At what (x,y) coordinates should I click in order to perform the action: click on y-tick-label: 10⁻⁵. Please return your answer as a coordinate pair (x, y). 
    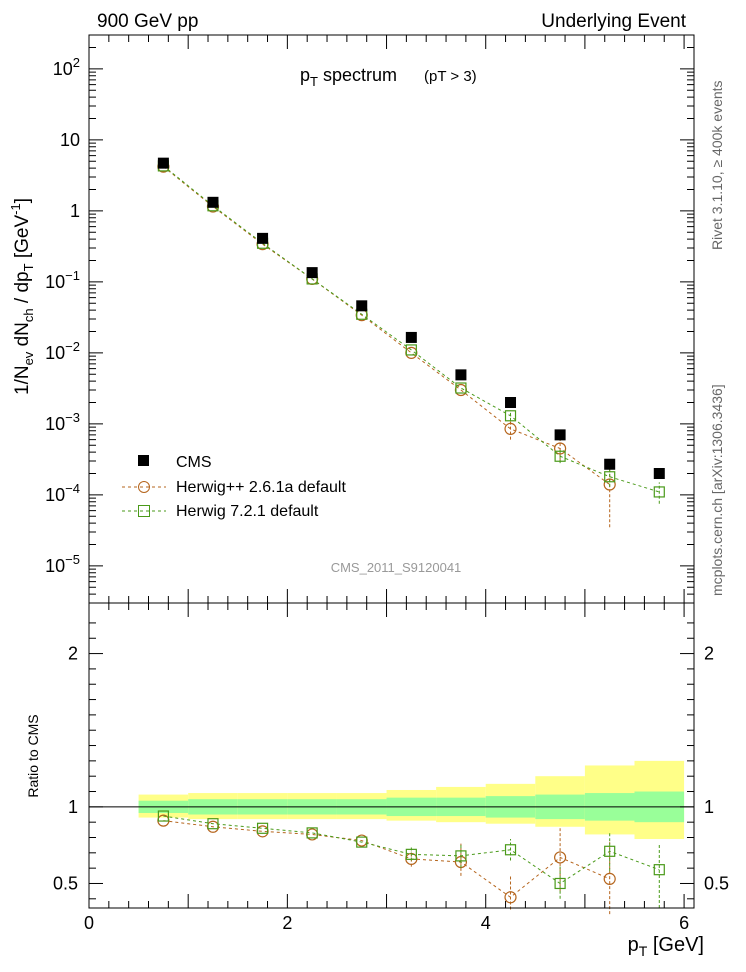
    Looking at the image, I should click on (62, 564).